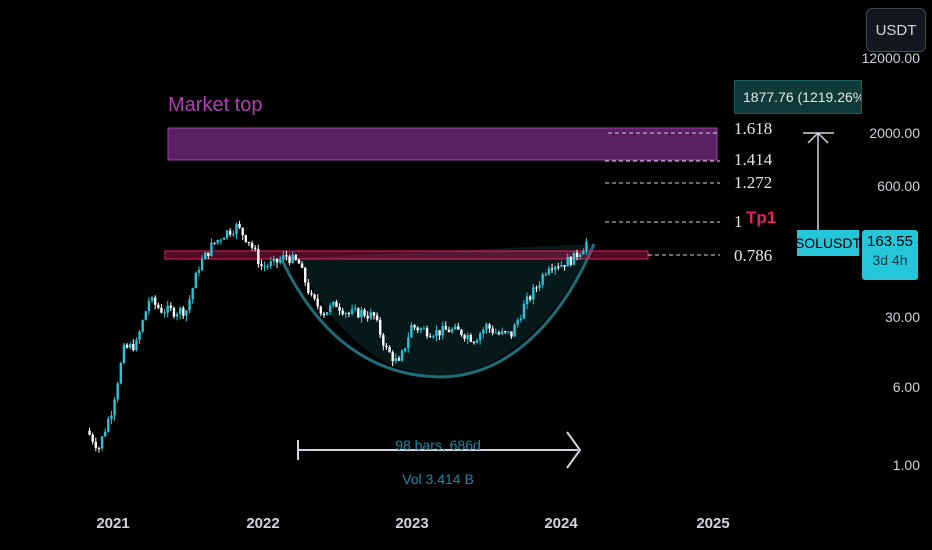 The image size is (932, 550). What do you see at coordinates (406, 255) in the screenshot?
I see `resistance-zone` at bounding box center [406, 255].